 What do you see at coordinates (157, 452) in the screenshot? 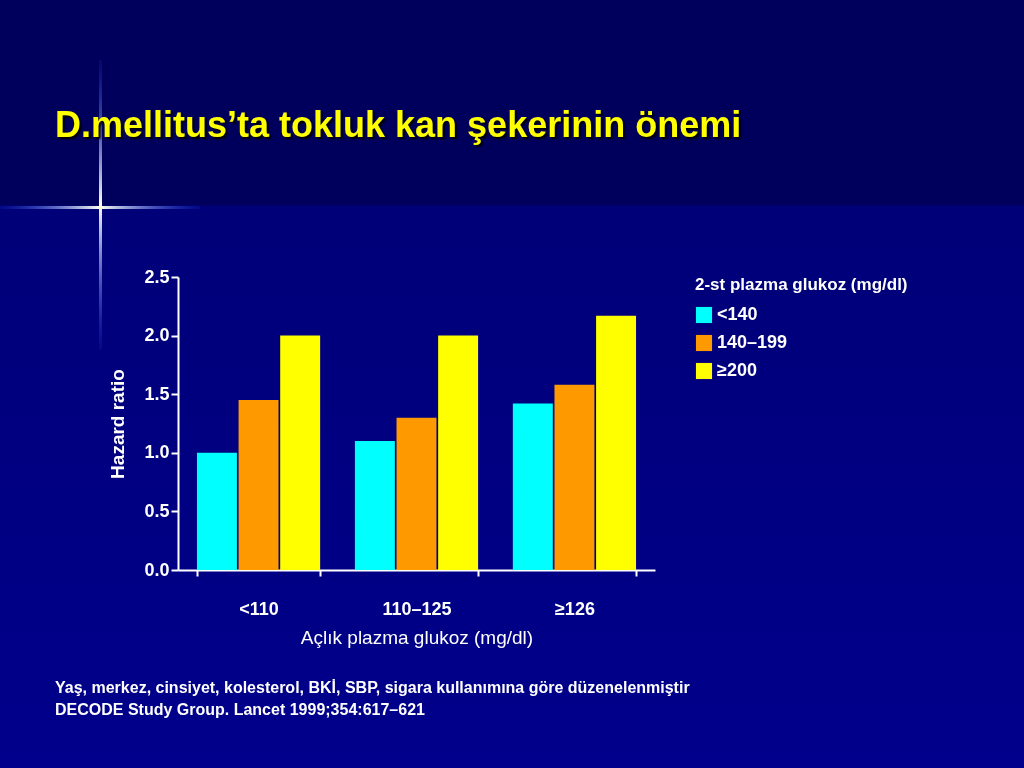
I see `y-tick-label: 1.0` at bounding box center [157, 452].